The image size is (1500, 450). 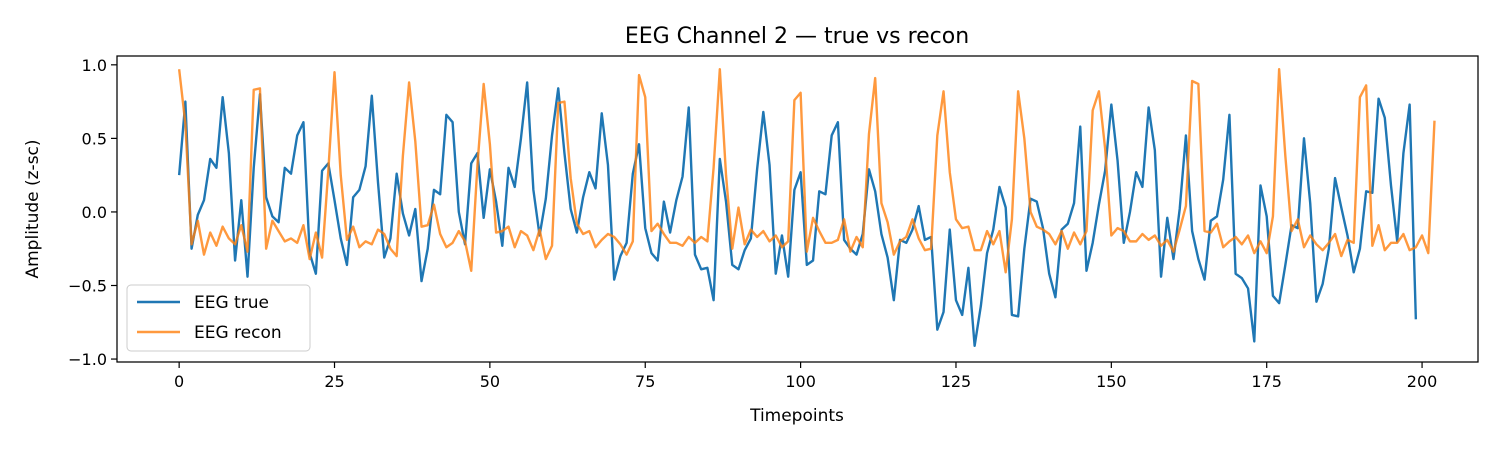 I want to click on legend: EEG true EEG recon, so click(x=218, y=318).